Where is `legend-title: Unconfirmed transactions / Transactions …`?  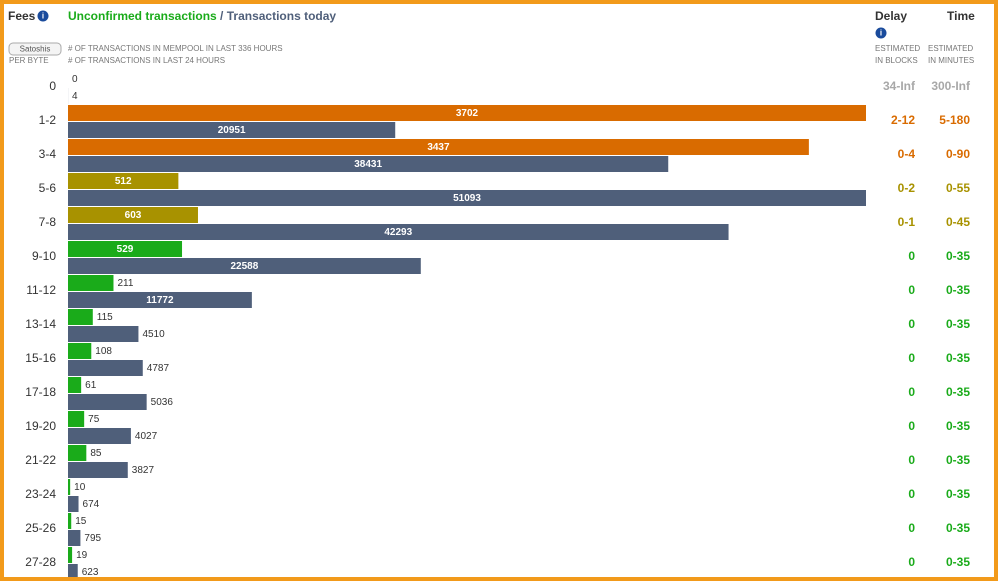
legend-title: Unconfirmed transactions / Transactions … is located at coordinates (202, 16).